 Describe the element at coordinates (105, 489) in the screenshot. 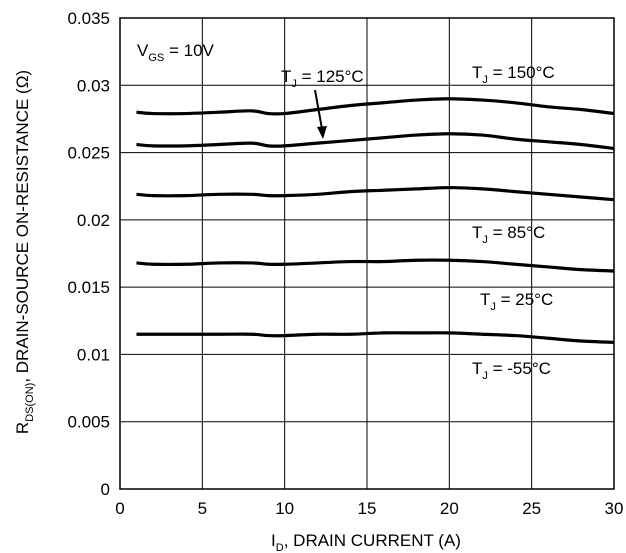

I see `y-tick-label: 0` at that location.